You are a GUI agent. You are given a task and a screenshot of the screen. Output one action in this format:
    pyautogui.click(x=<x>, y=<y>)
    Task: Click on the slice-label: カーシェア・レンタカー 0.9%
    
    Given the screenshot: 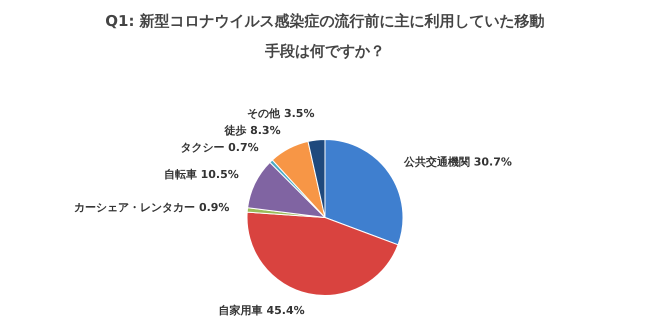 What is the action you would take?
    pyautogui.click(x=152, y=207)
    